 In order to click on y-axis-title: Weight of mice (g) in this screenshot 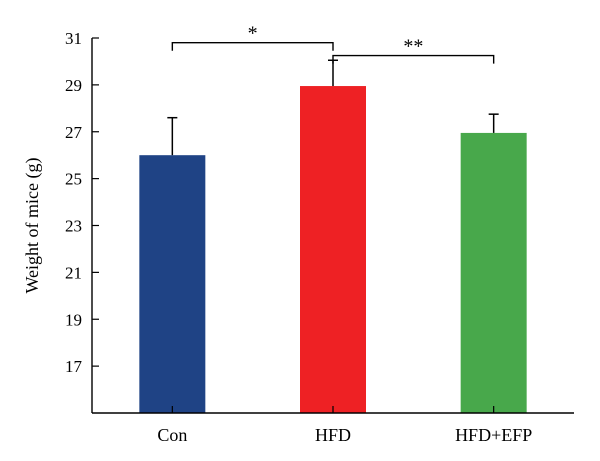, I will do `click(32, 225)`.